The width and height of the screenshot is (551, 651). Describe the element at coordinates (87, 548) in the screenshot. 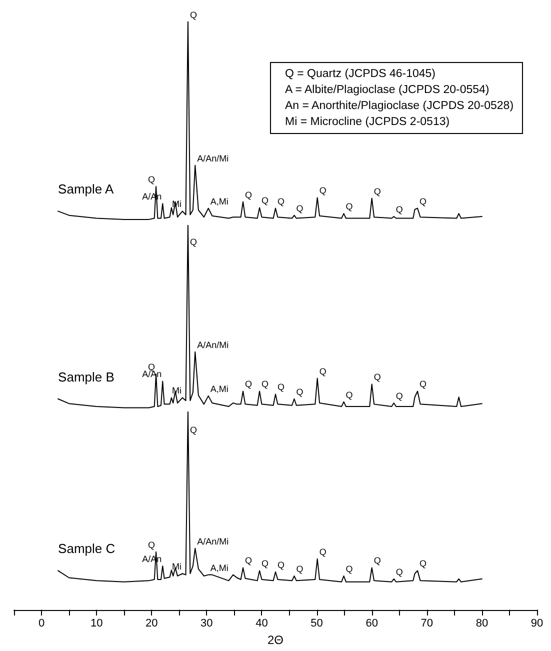

I see `series-label: Sample C` at that location.